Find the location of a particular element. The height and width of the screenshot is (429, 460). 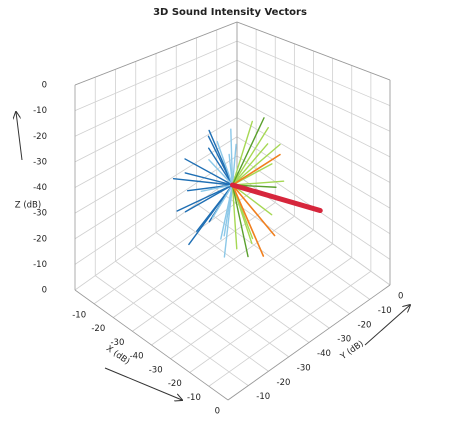

z-tick-label: -40 is located at coordinates (40, 188).